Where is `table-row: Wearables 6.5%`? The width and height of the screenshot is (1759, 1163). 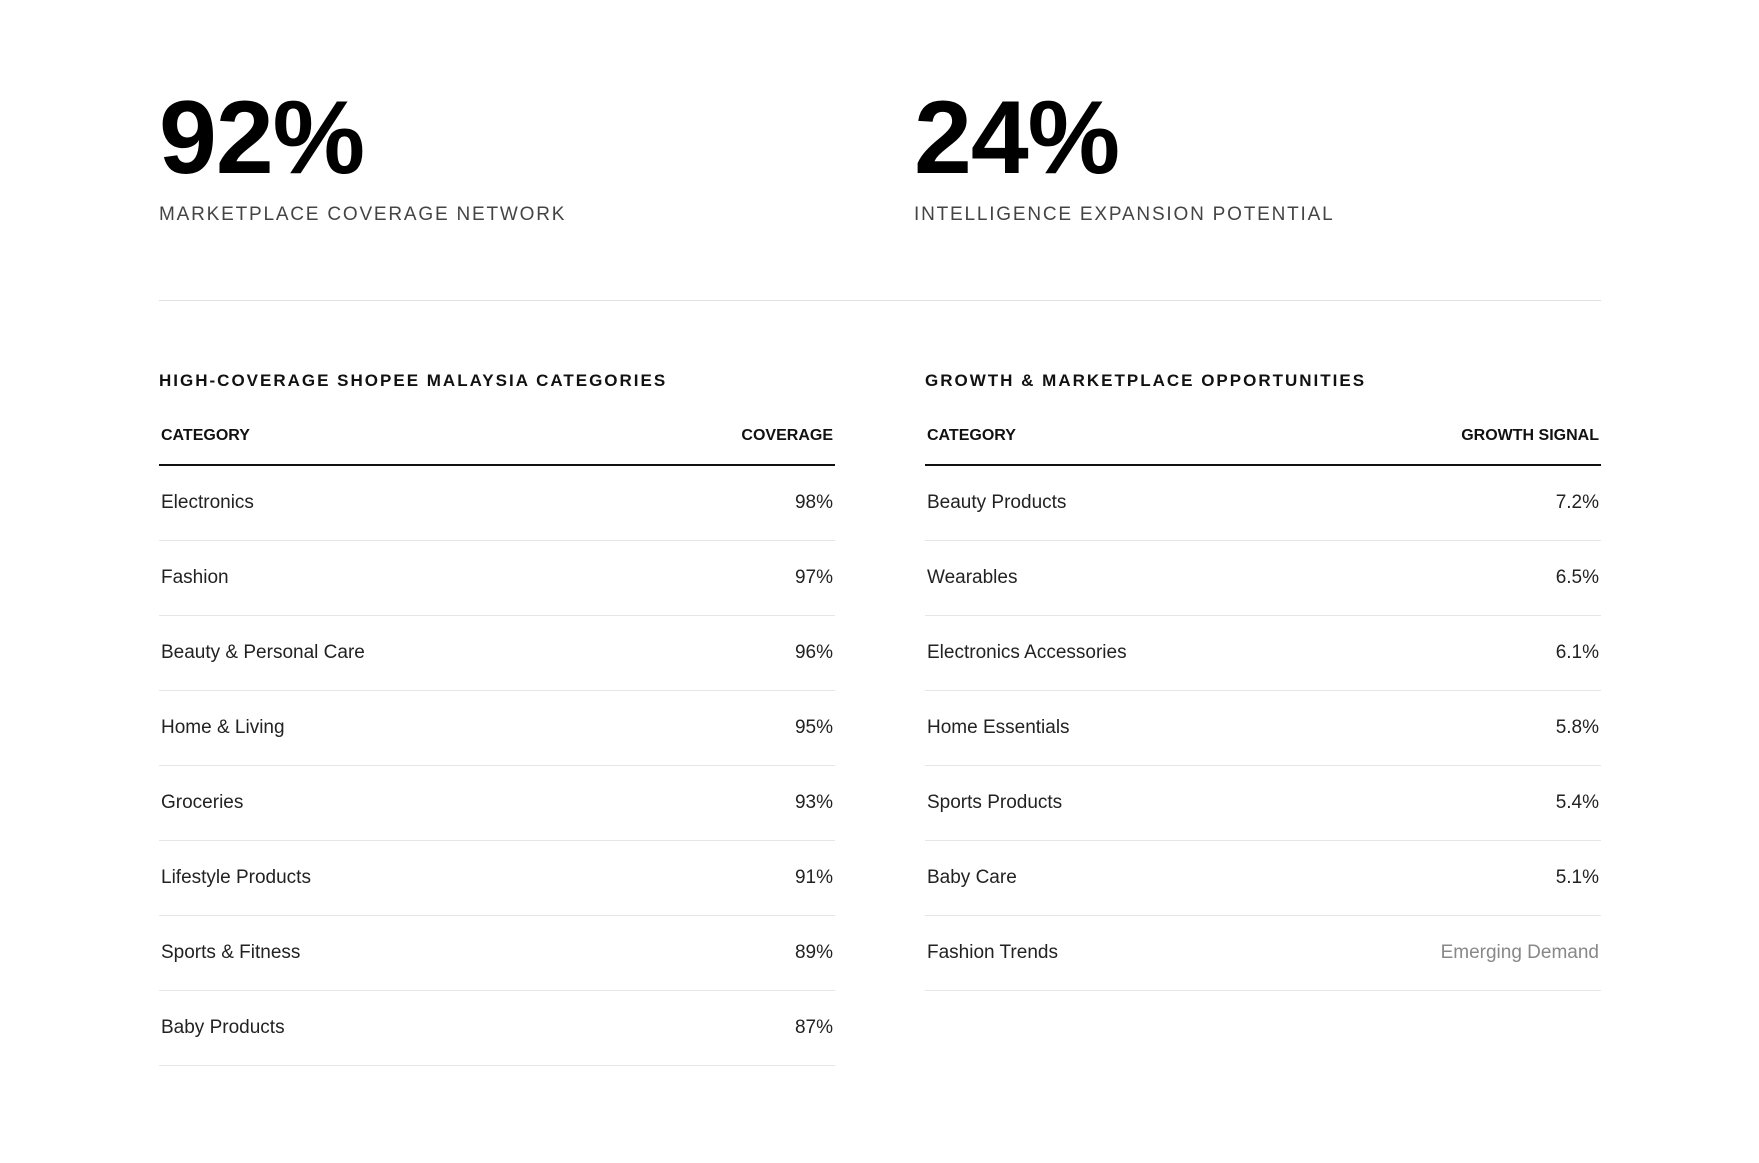 table-row: Wearables 6.5% is located at coordinates (1263, 578).